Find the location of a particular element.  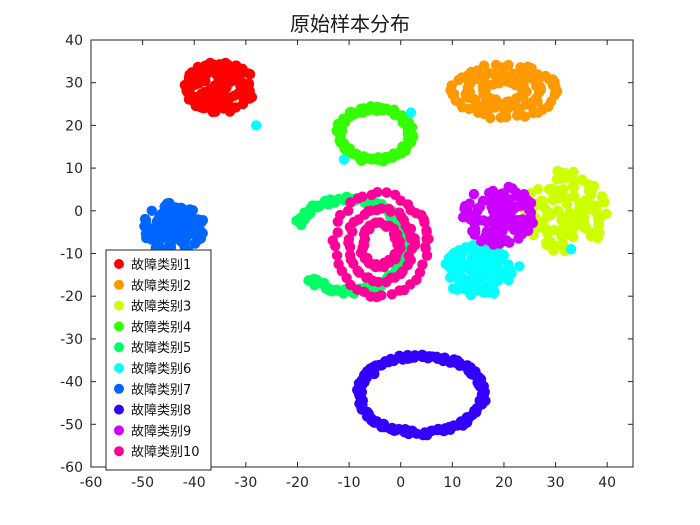

y-tick-label: -20 is located at coordinates (71, 297).